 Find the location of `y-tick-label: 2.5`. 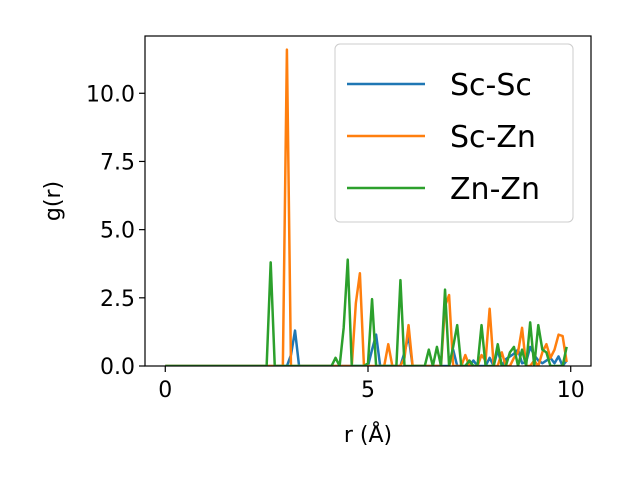

y-tick-label: 2.5 is located at coordinates (117, 299).